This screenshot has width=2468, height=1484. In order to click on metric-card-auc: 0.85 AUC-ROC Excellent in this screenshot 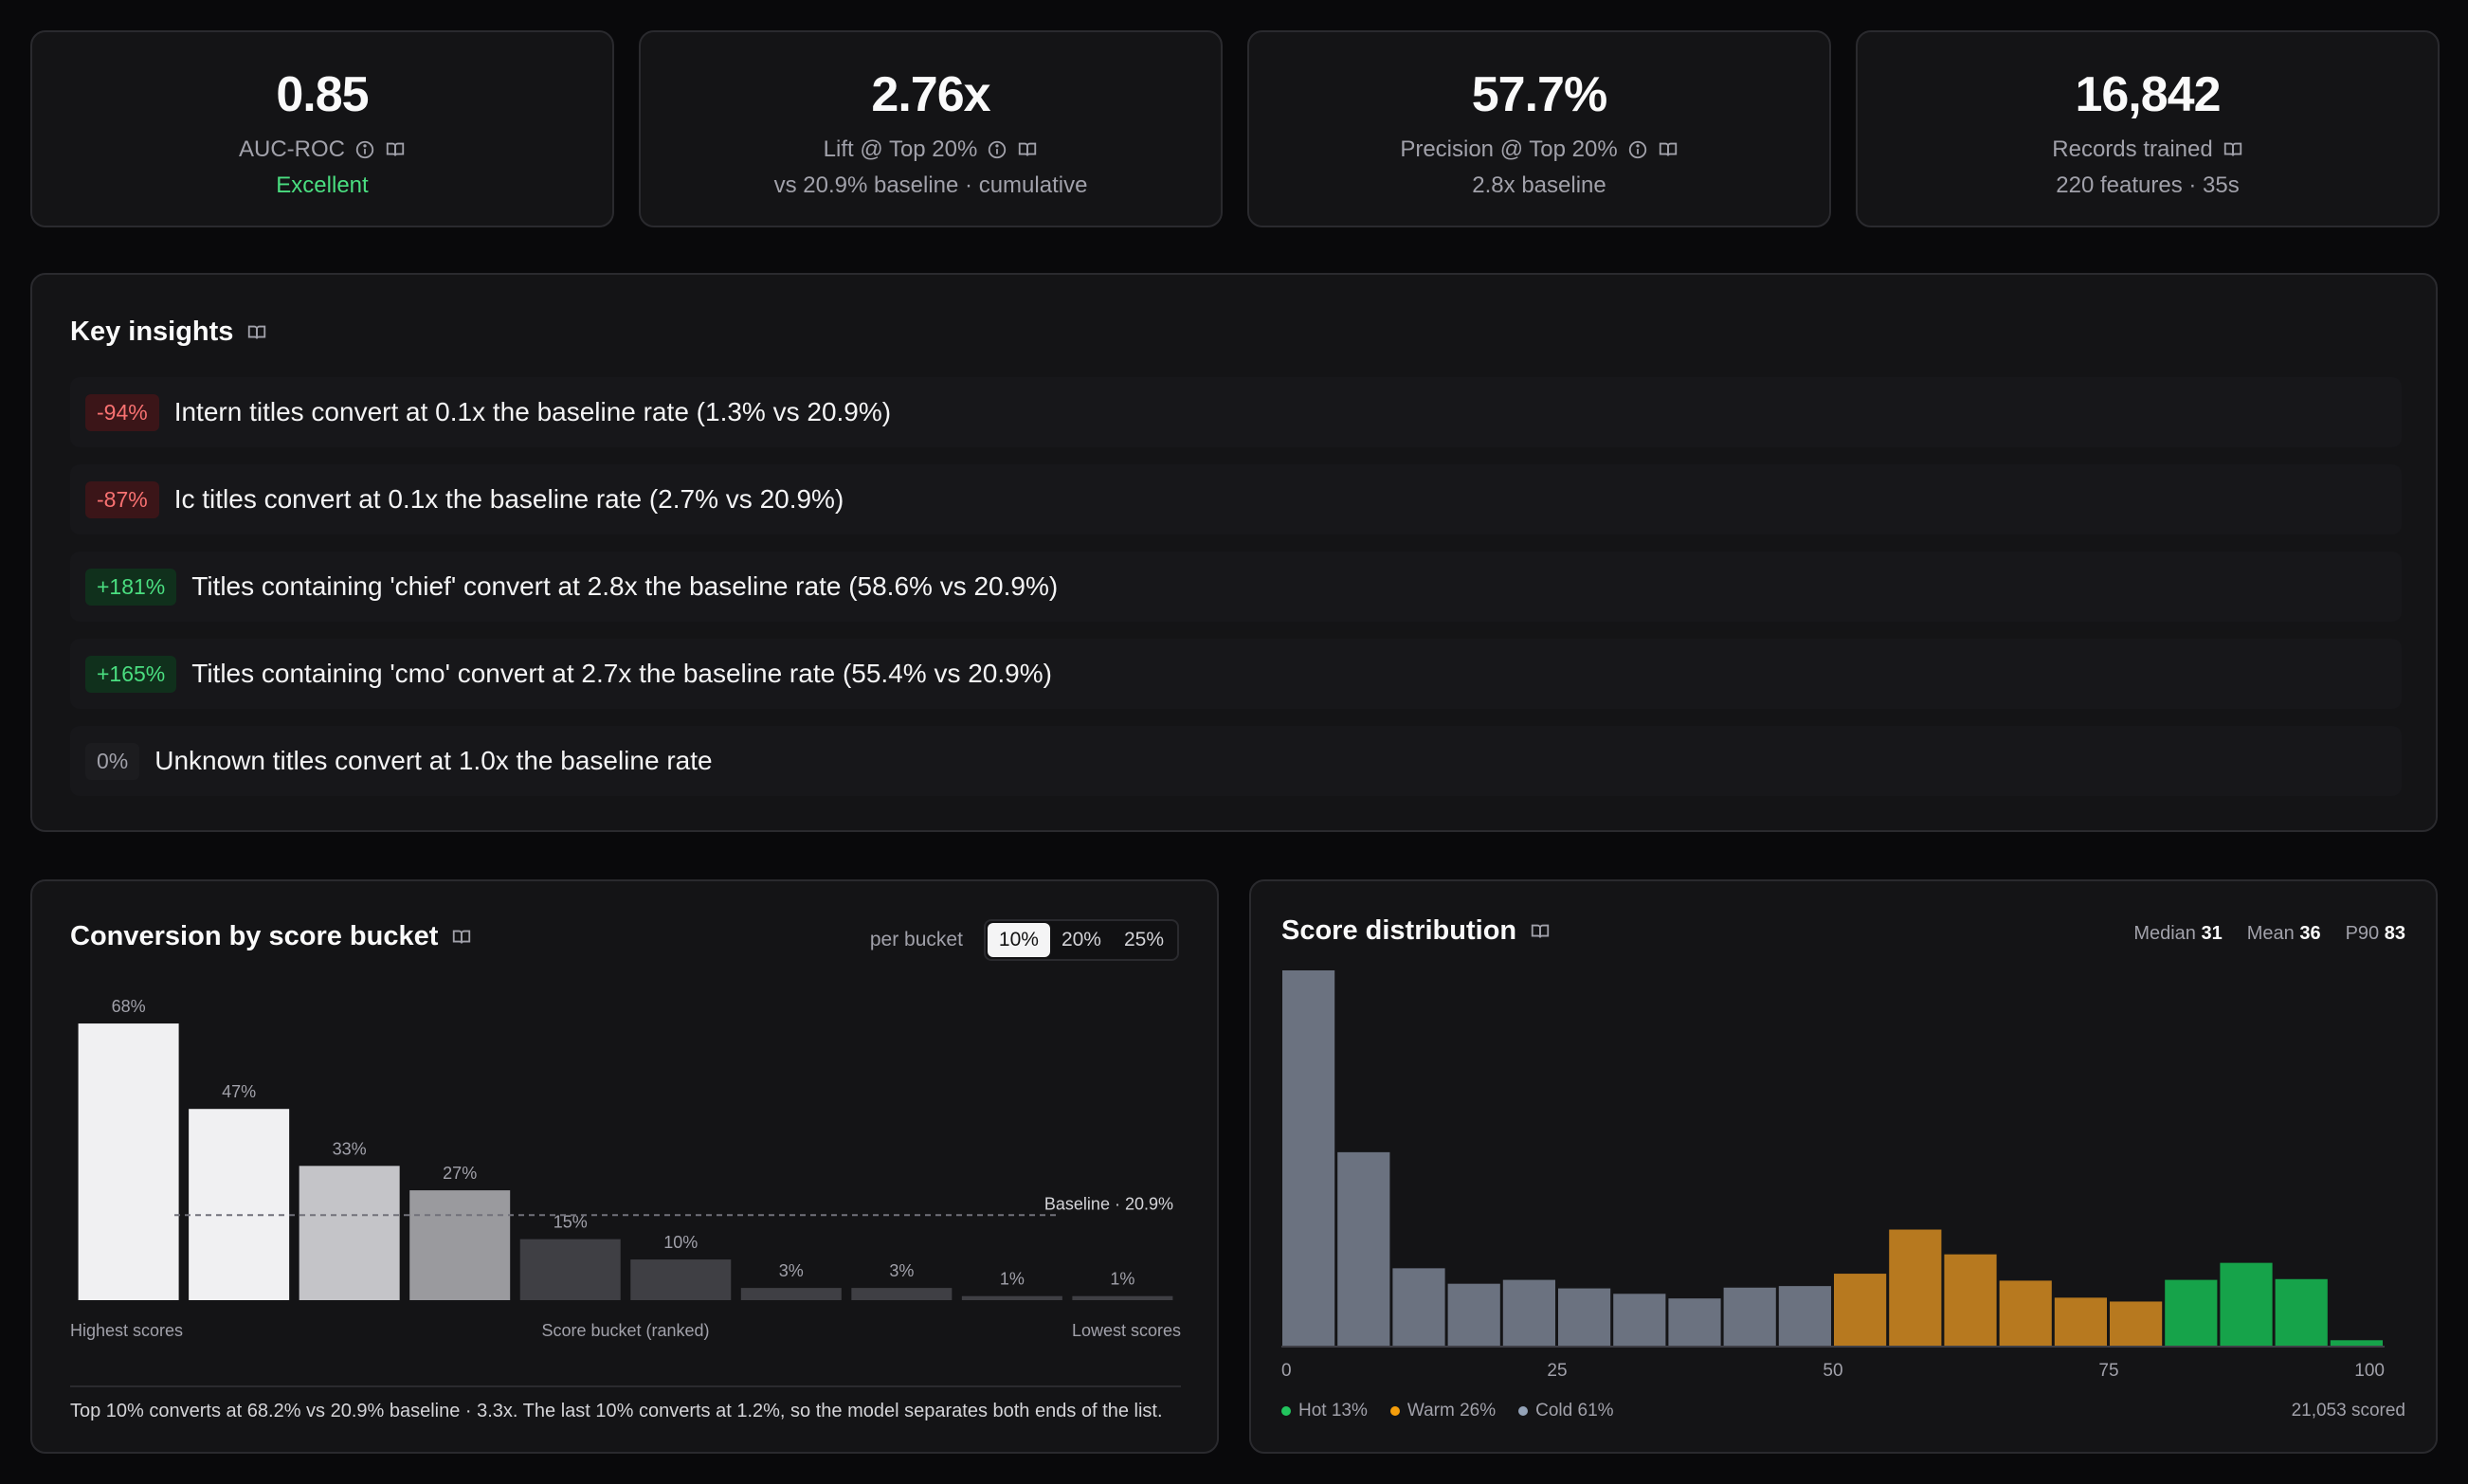, I will do `click(322, 128)`.